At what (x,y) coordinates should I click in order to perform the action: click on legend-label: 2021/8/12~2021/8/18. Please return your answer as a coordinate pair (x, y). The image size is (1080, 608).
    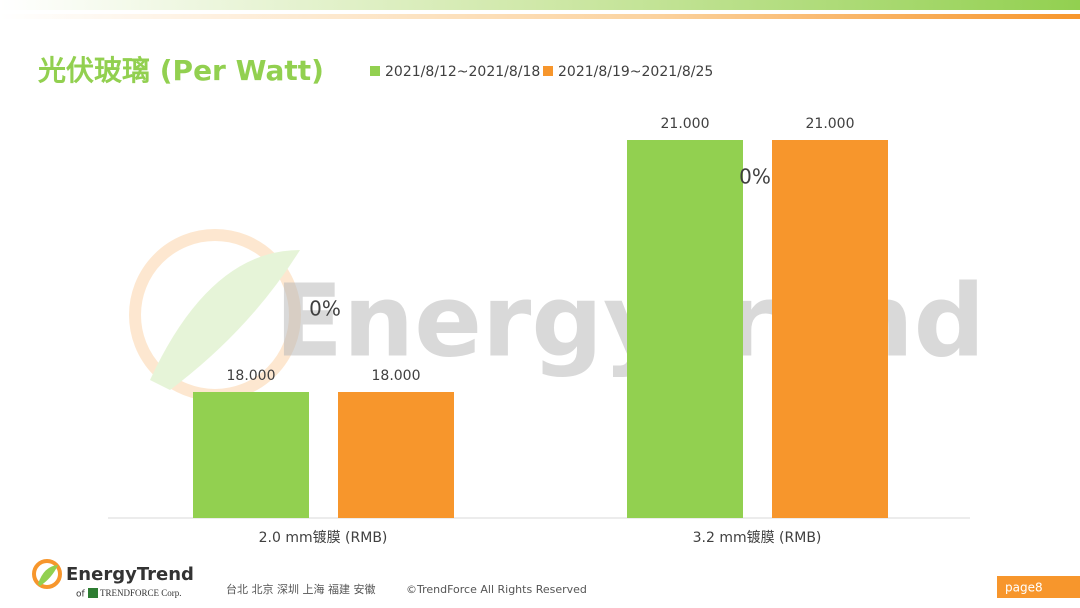
    Looking at the image, I should click on (462, 72).